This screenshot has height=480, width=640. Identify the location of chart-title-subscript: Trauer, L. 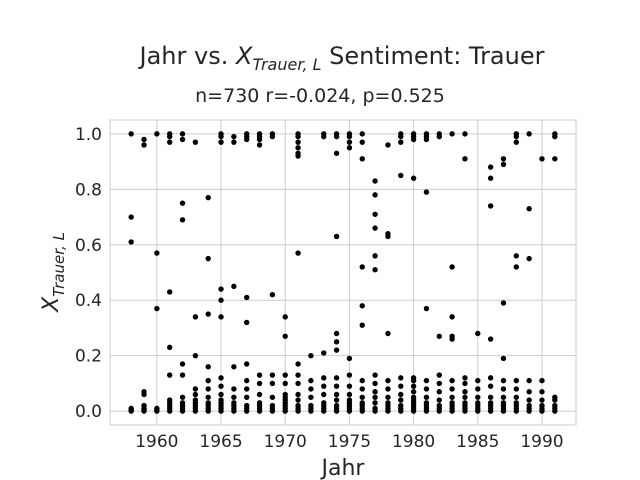
(286, 64).